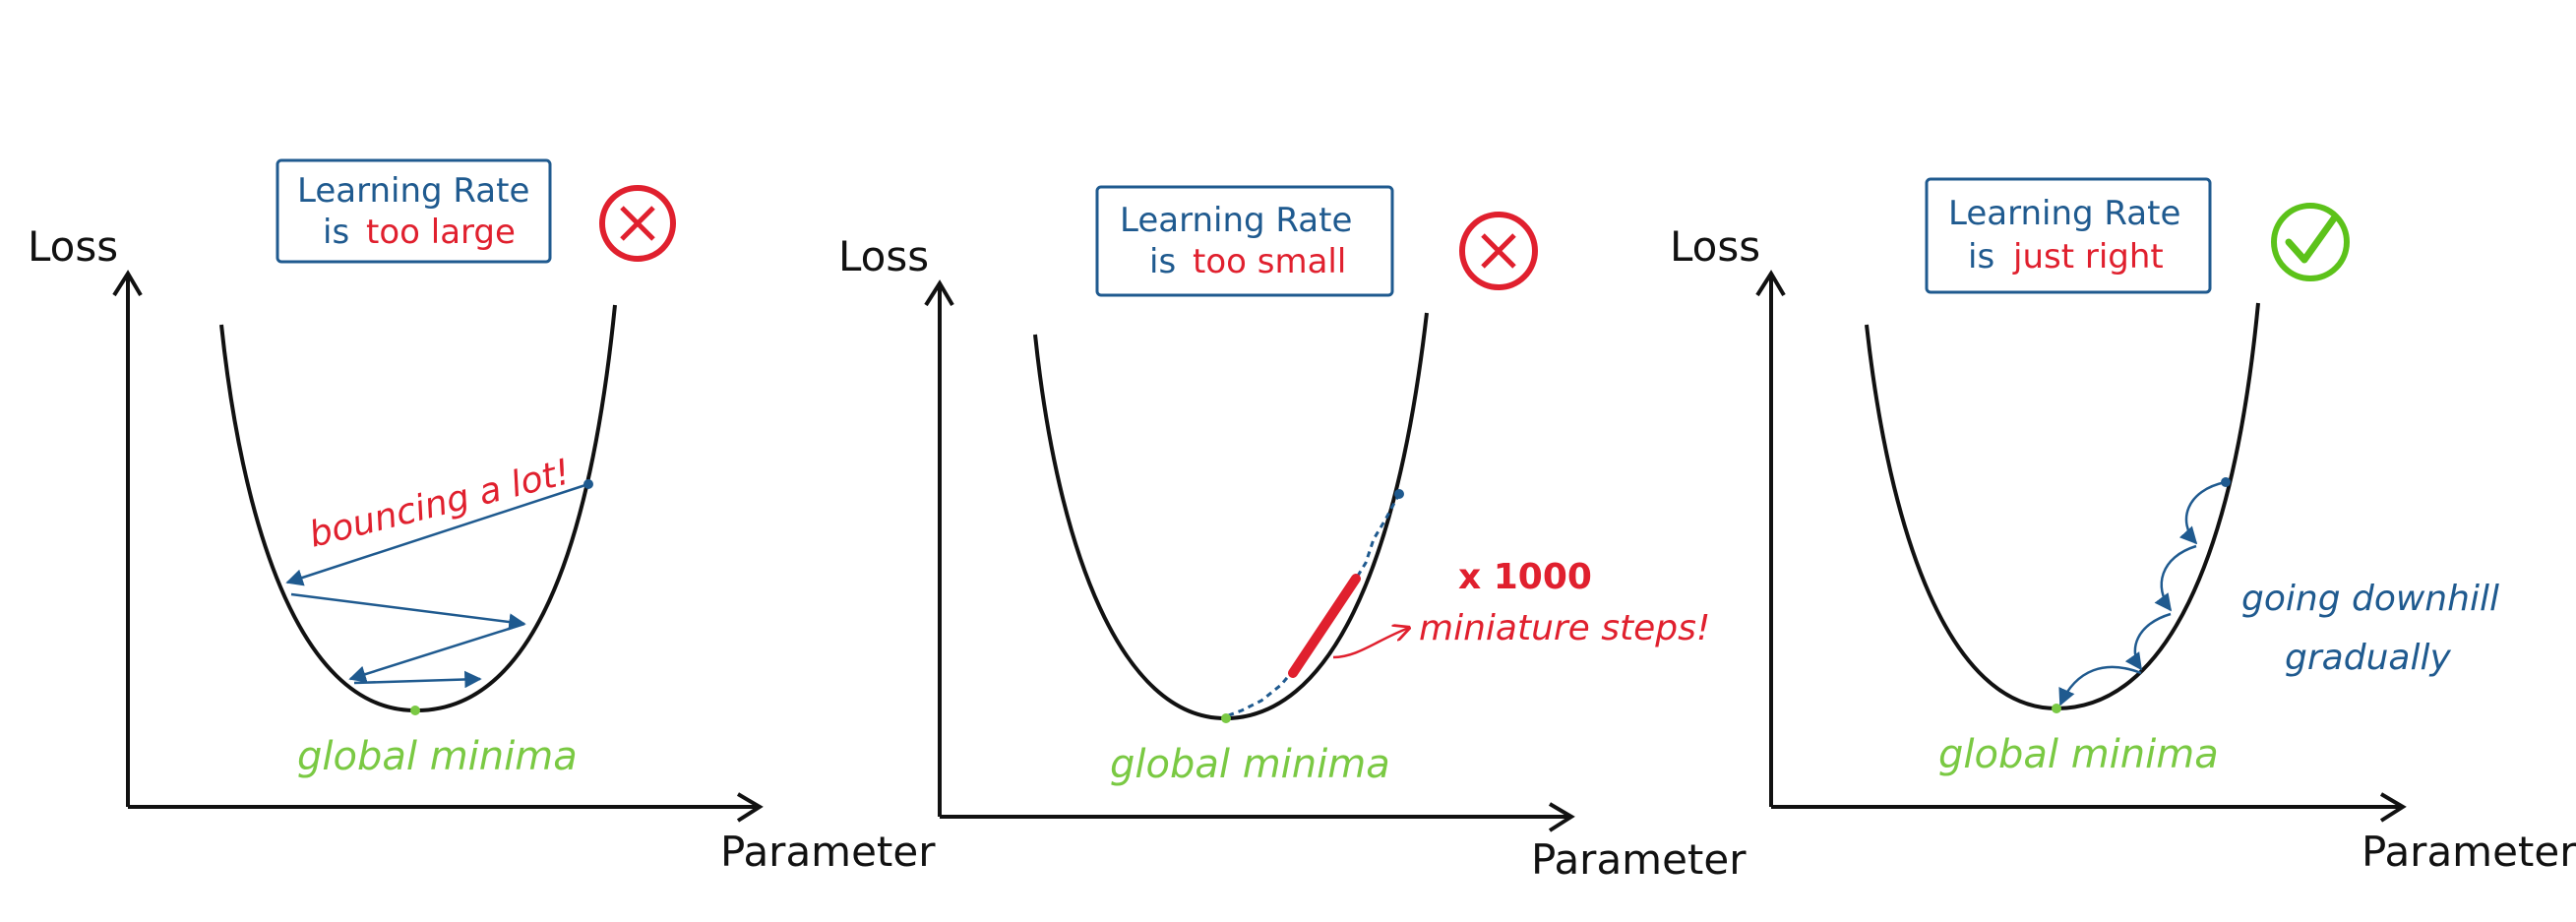 This screenshot has width=2576, height=922. What do you see at coordinates (437, 585) in the screenshot?
I see `bouncing-steps` at bounding box center [437, 585].